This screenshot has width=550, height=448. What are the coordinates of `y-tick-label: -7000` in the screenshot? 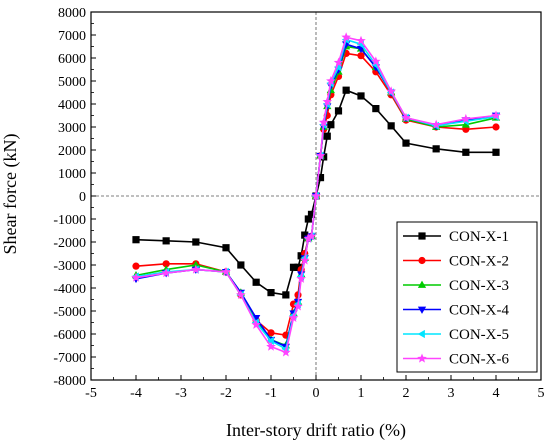 It's located at (69, 358).